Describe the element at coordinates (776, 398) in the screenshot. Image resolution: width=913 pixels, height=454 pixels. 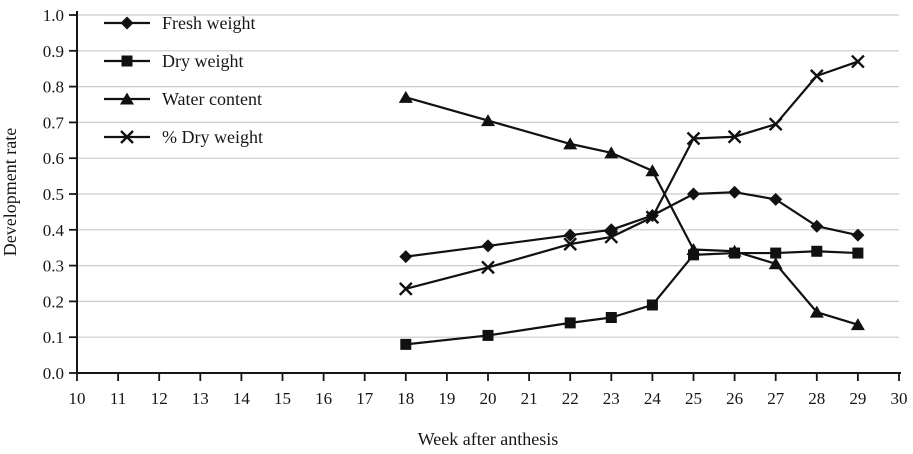
I see `x-tick-label: 27` at that location.